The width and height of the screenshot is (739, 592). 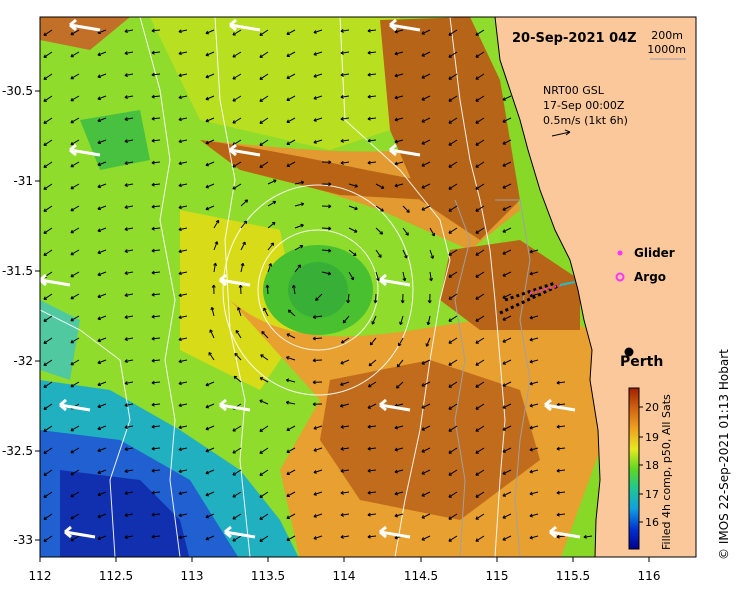 I want to click on city-marker-icon, so click(x=629, y=352).